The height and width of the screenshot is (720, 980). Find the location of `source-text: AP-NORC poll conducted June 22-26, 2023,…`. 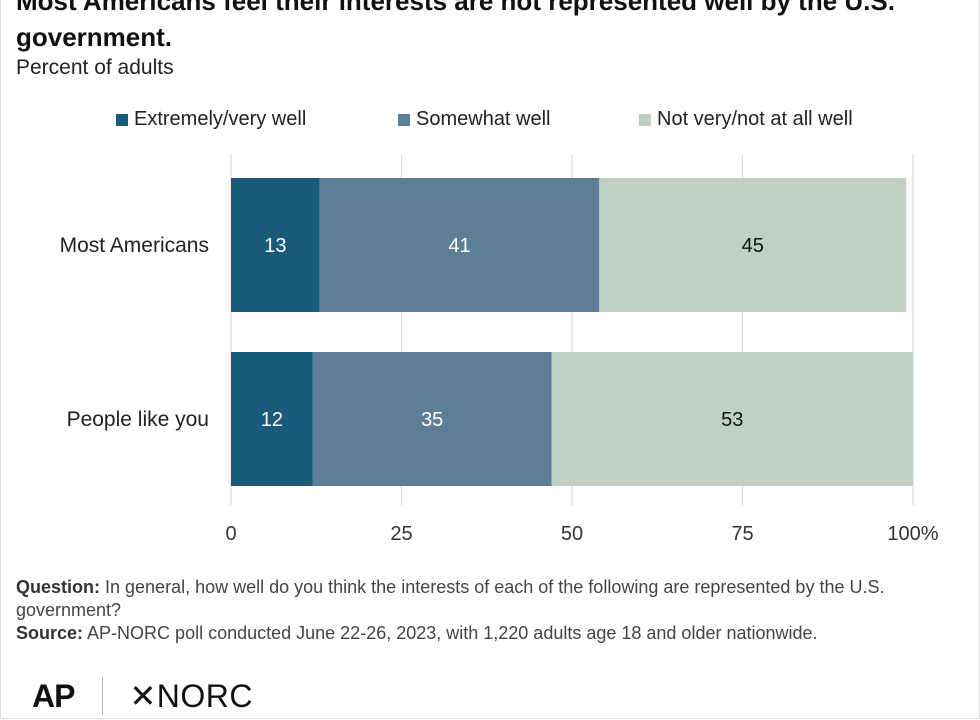

source-text: AP-NORC poll conducted June 22-26, 2023,… is located at coordinates (452, 633).